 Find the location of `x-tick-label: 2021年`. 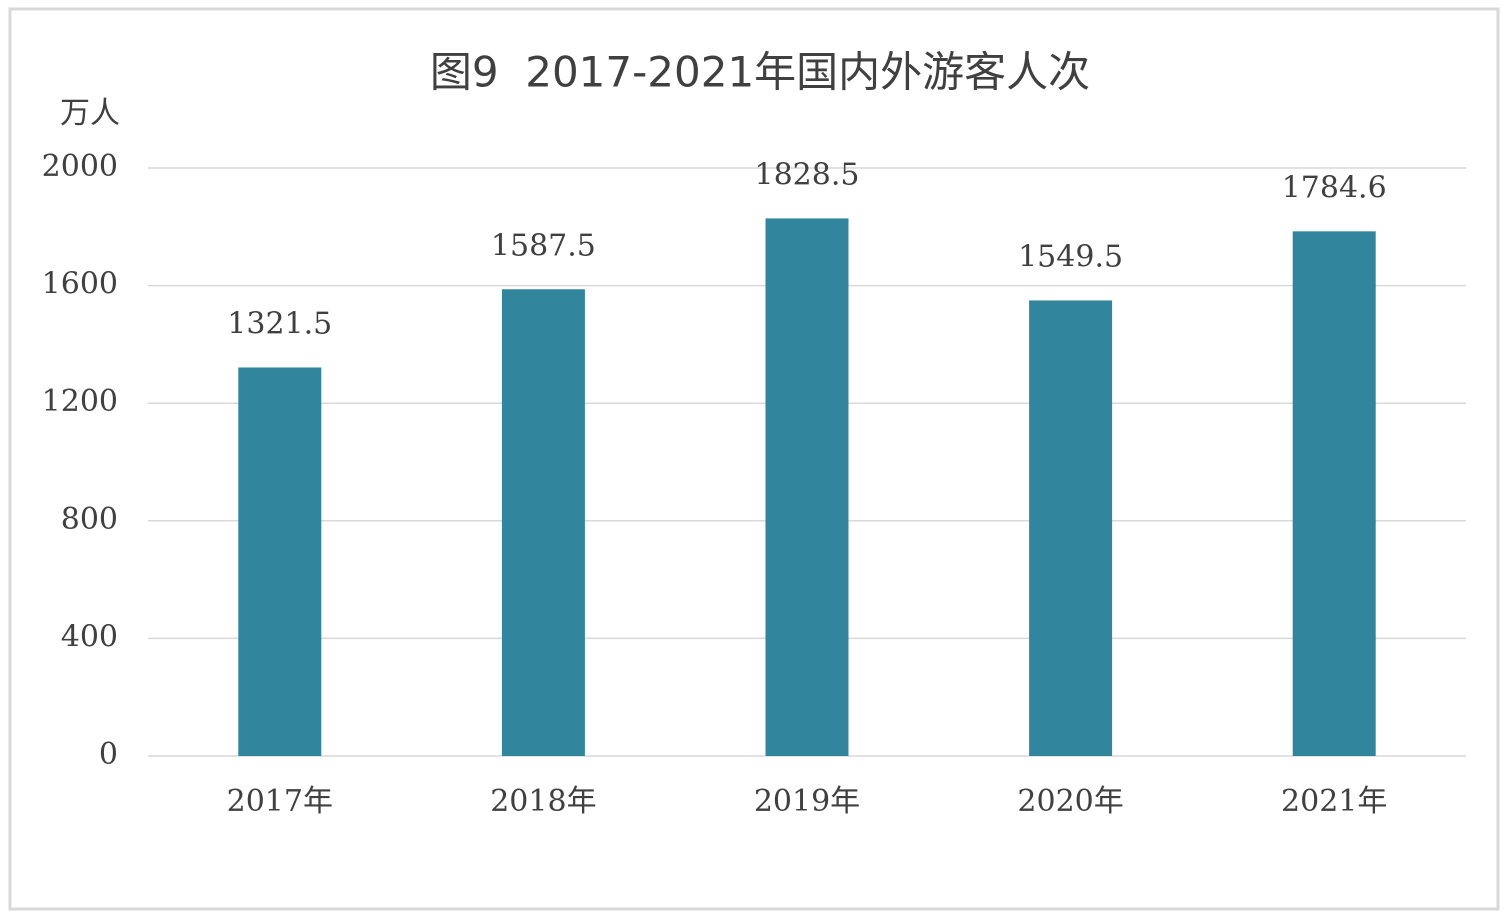

x-tick-label: 2021年 is located at coordinates (1334, 801).